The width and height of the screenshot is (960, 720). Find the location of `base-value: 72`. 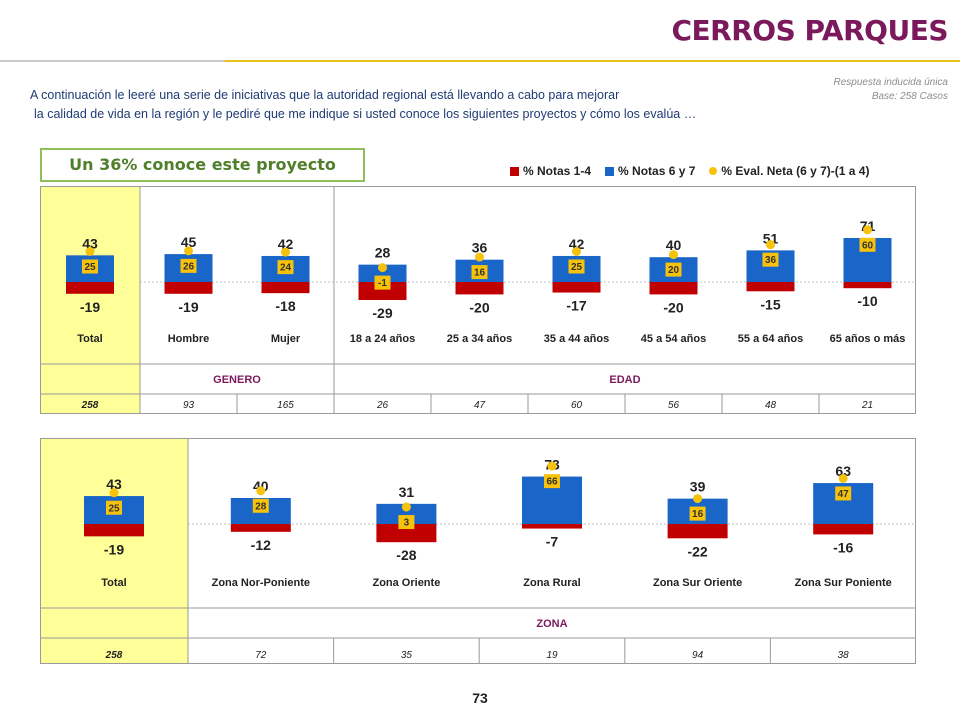

base-value: 72 is located at coordinates (261, 655).